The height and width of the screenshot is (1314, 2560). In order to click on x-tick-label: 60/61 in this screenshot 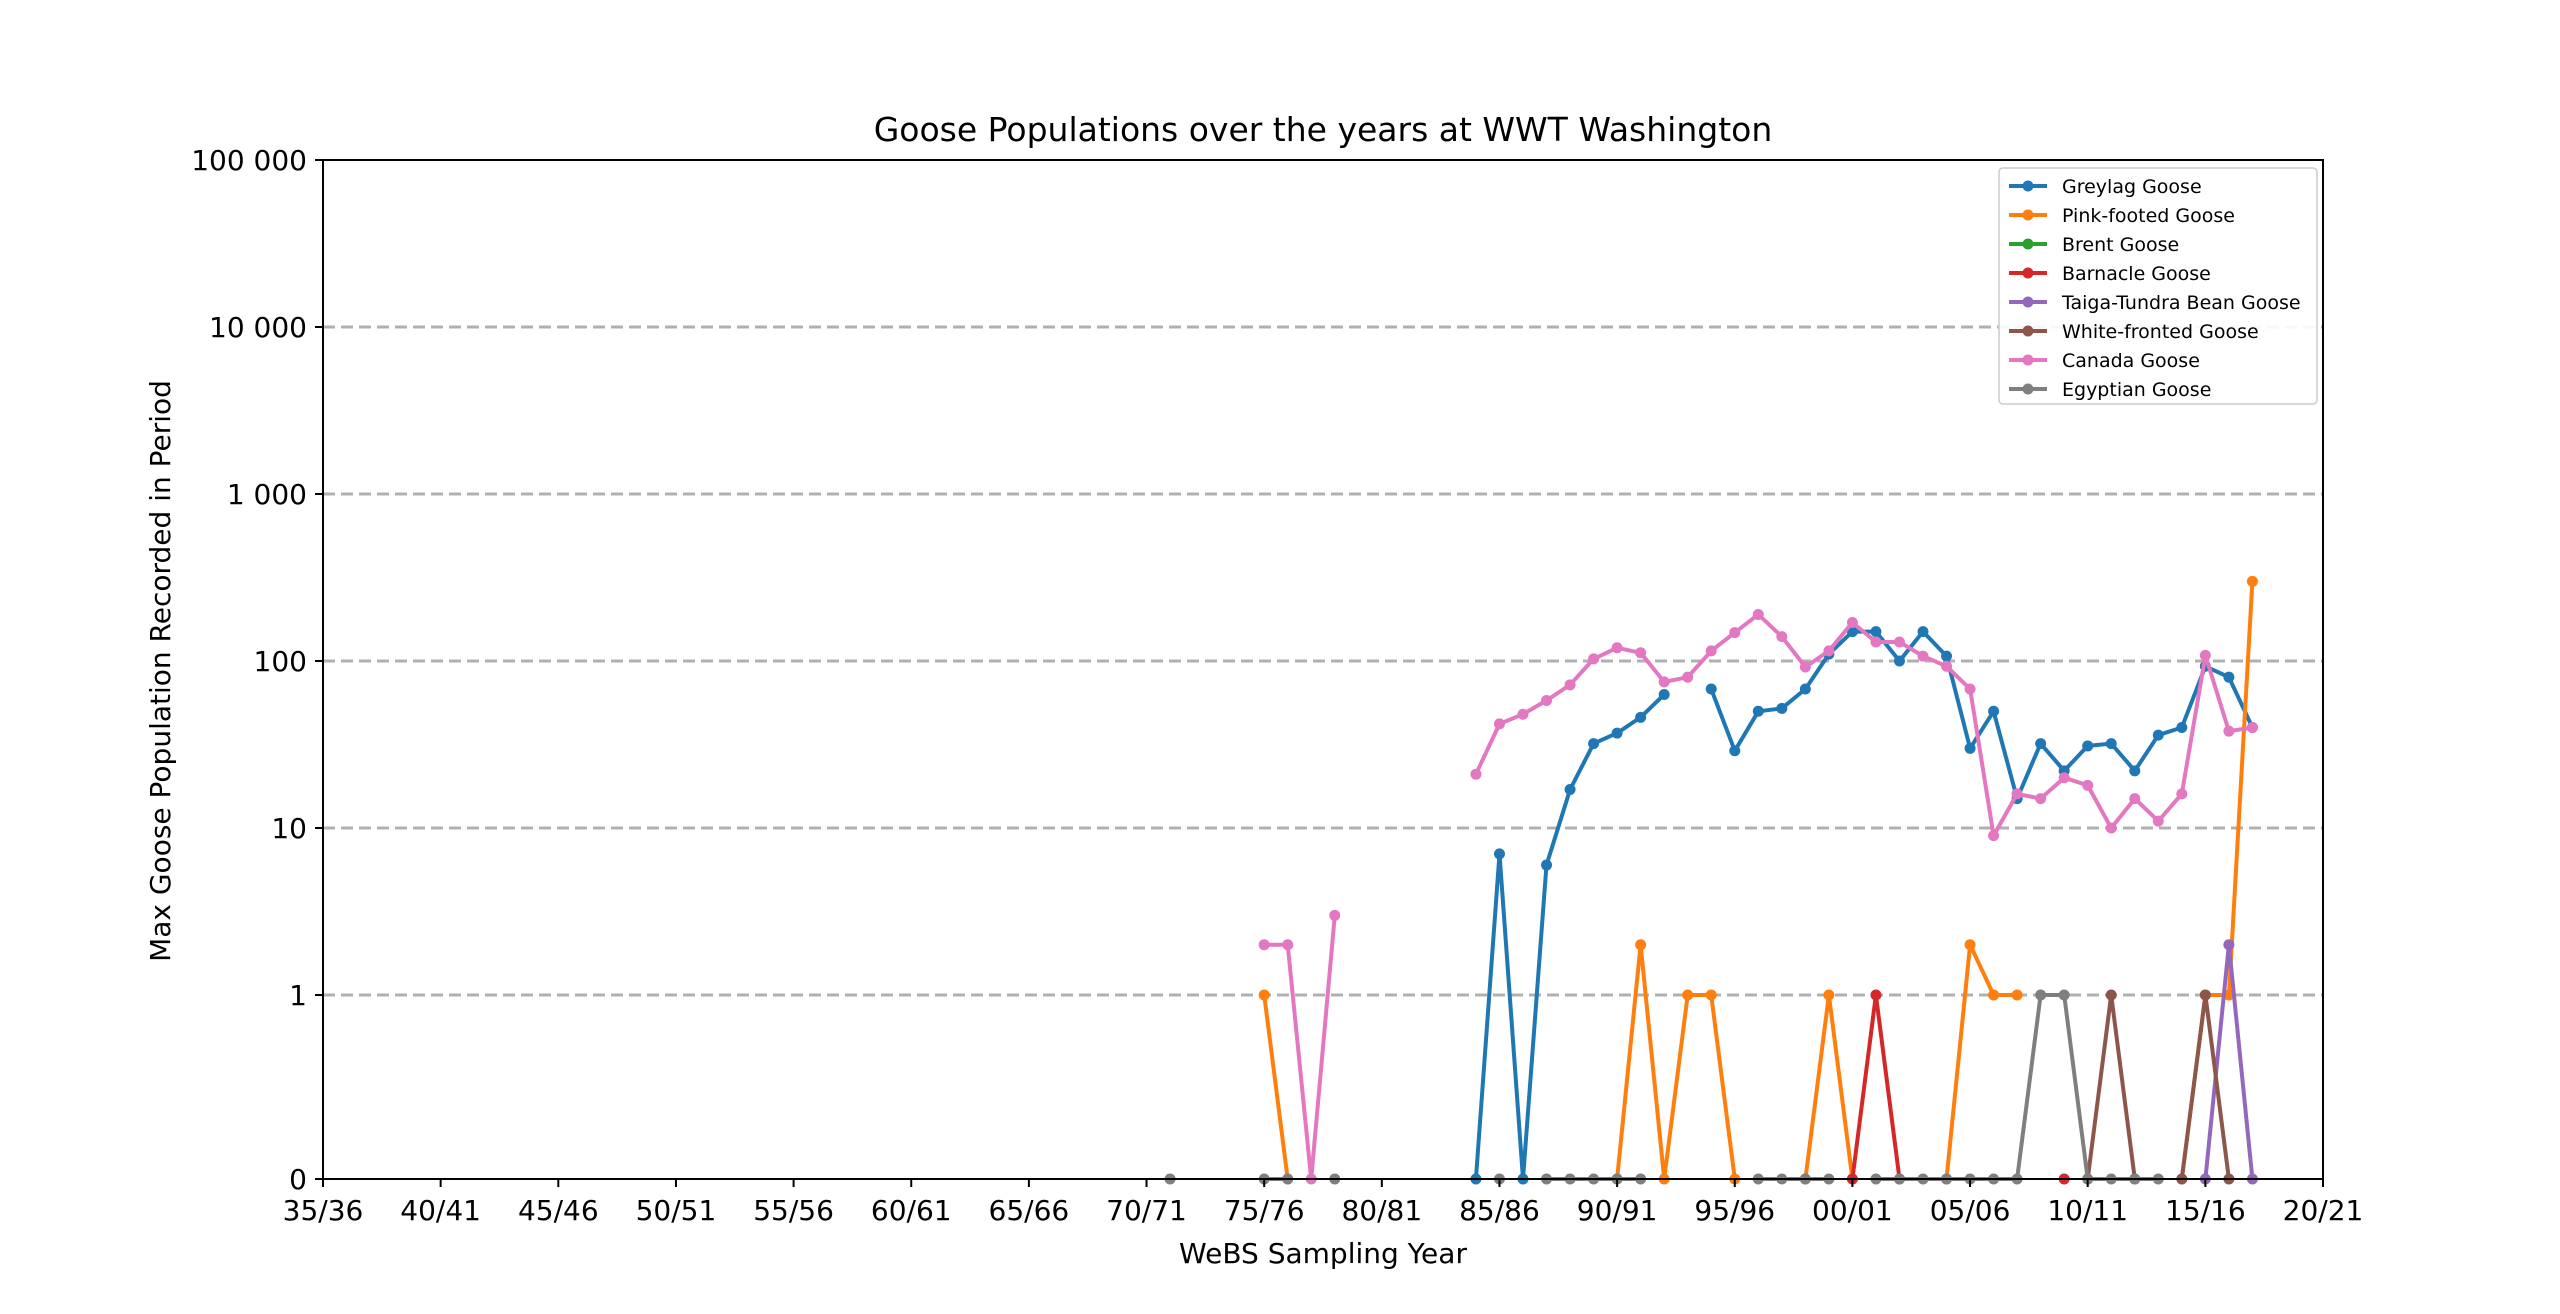, I will do `click(911, 1210)`.